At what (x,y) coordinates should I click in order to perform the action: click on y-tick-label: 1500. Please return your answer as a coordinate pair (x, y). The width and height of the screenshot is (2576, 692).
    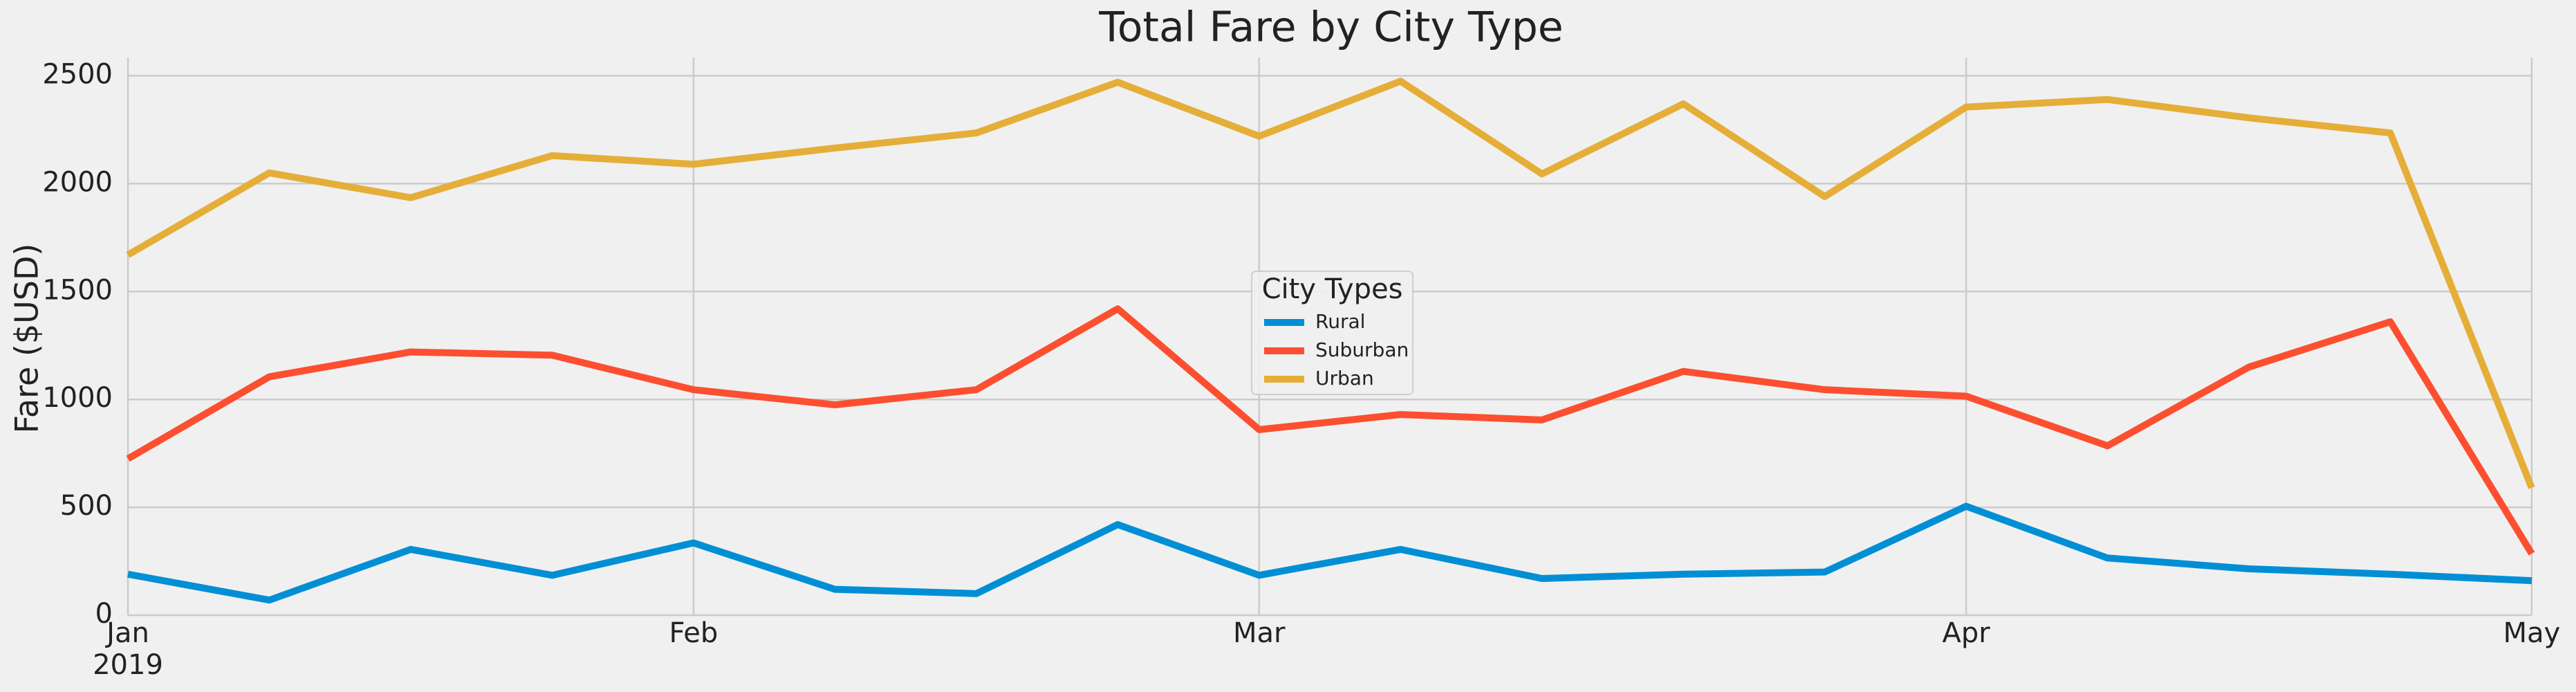
    Looking at the image, I should click on (78, 290).